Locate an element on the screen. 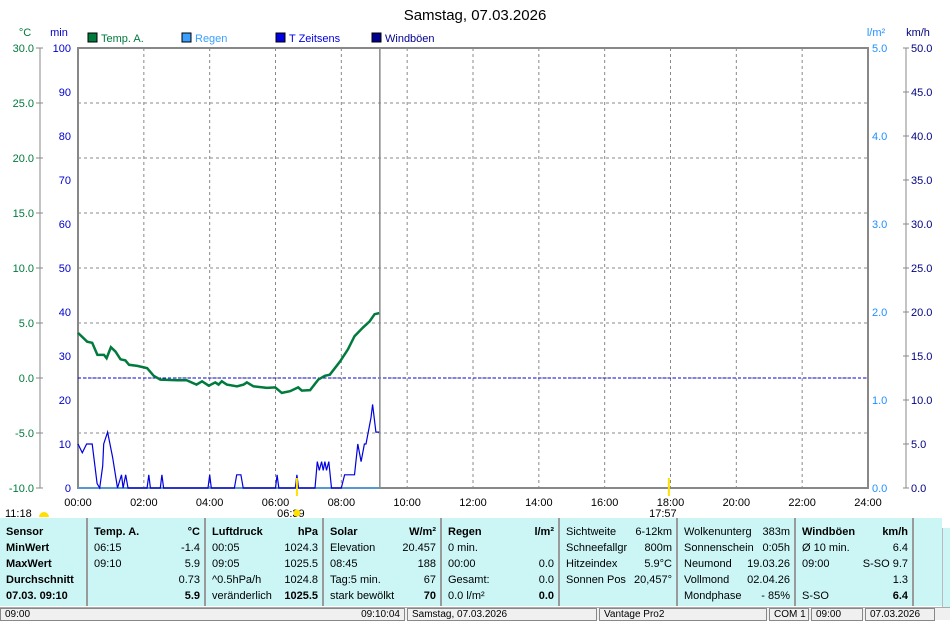 This screenshot has height=621, width=950. pressure-current: 1025.5 is located at coordinates (301, 596).